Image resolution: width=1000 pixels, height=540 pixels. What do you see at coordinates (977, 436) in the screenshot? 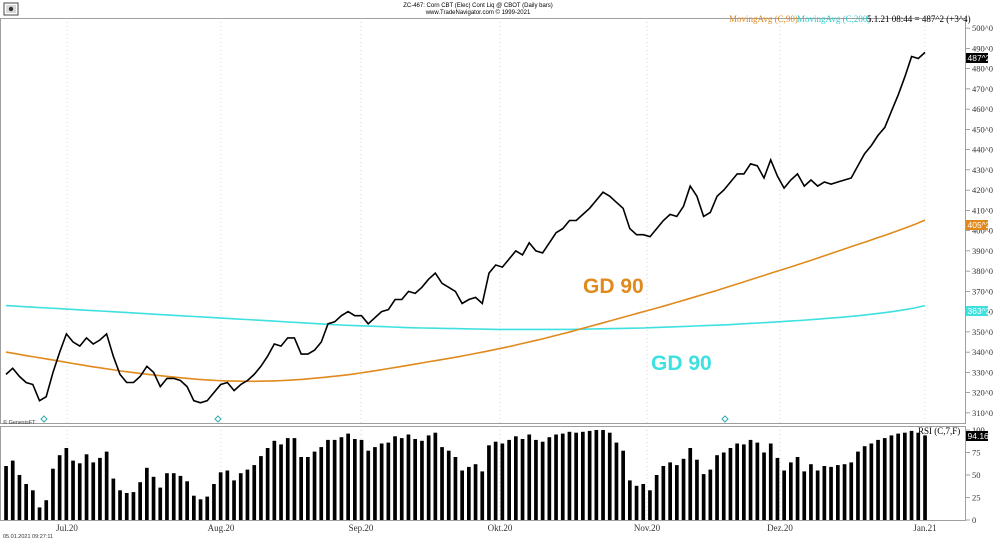
I see `rsi-value-tag: 94.16` at bounding box center [977, 436].